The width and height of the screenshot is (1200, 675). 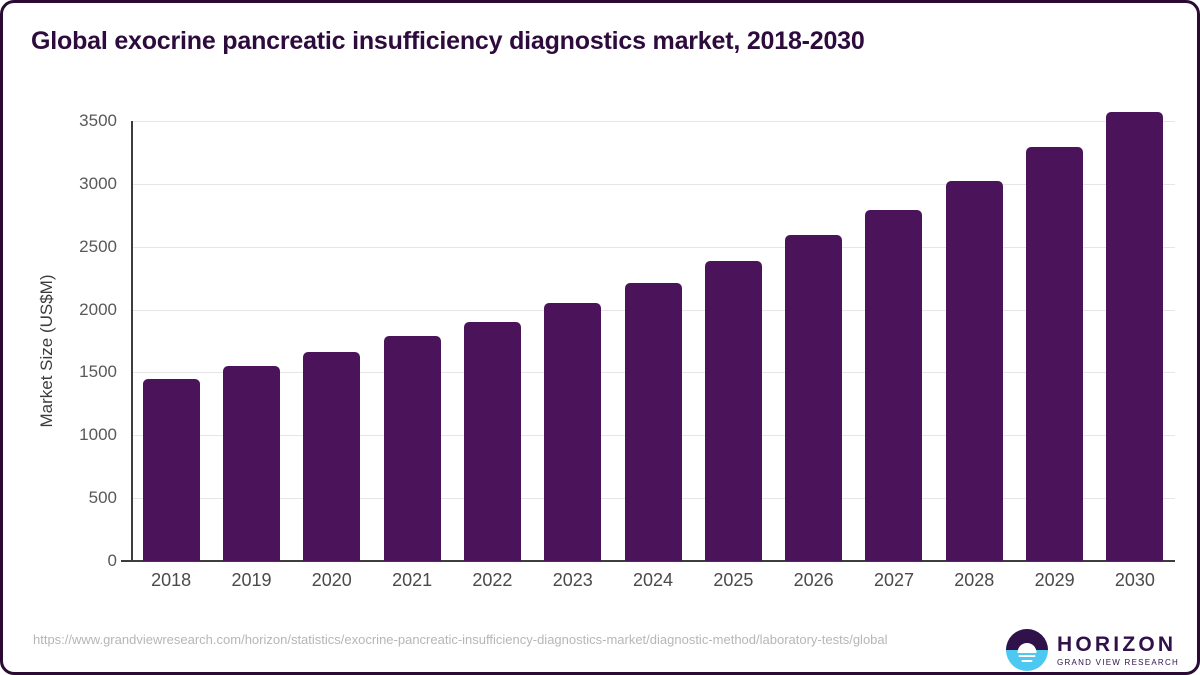 What do you see at coordinates (171, 580) in the screenshot?
I see `x-tick-label: 2018` at bounding box center [171, 580].